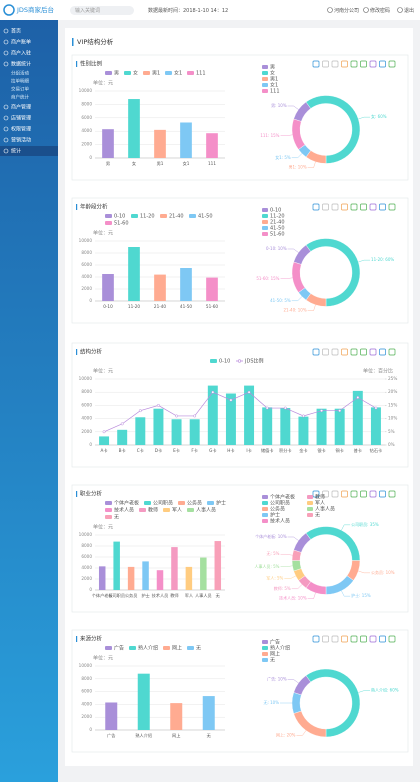 The image size is (420, 782). What do you see at coordinates (239, 10) in the screenshot?
I see `header` at bounding box center [239, 10].